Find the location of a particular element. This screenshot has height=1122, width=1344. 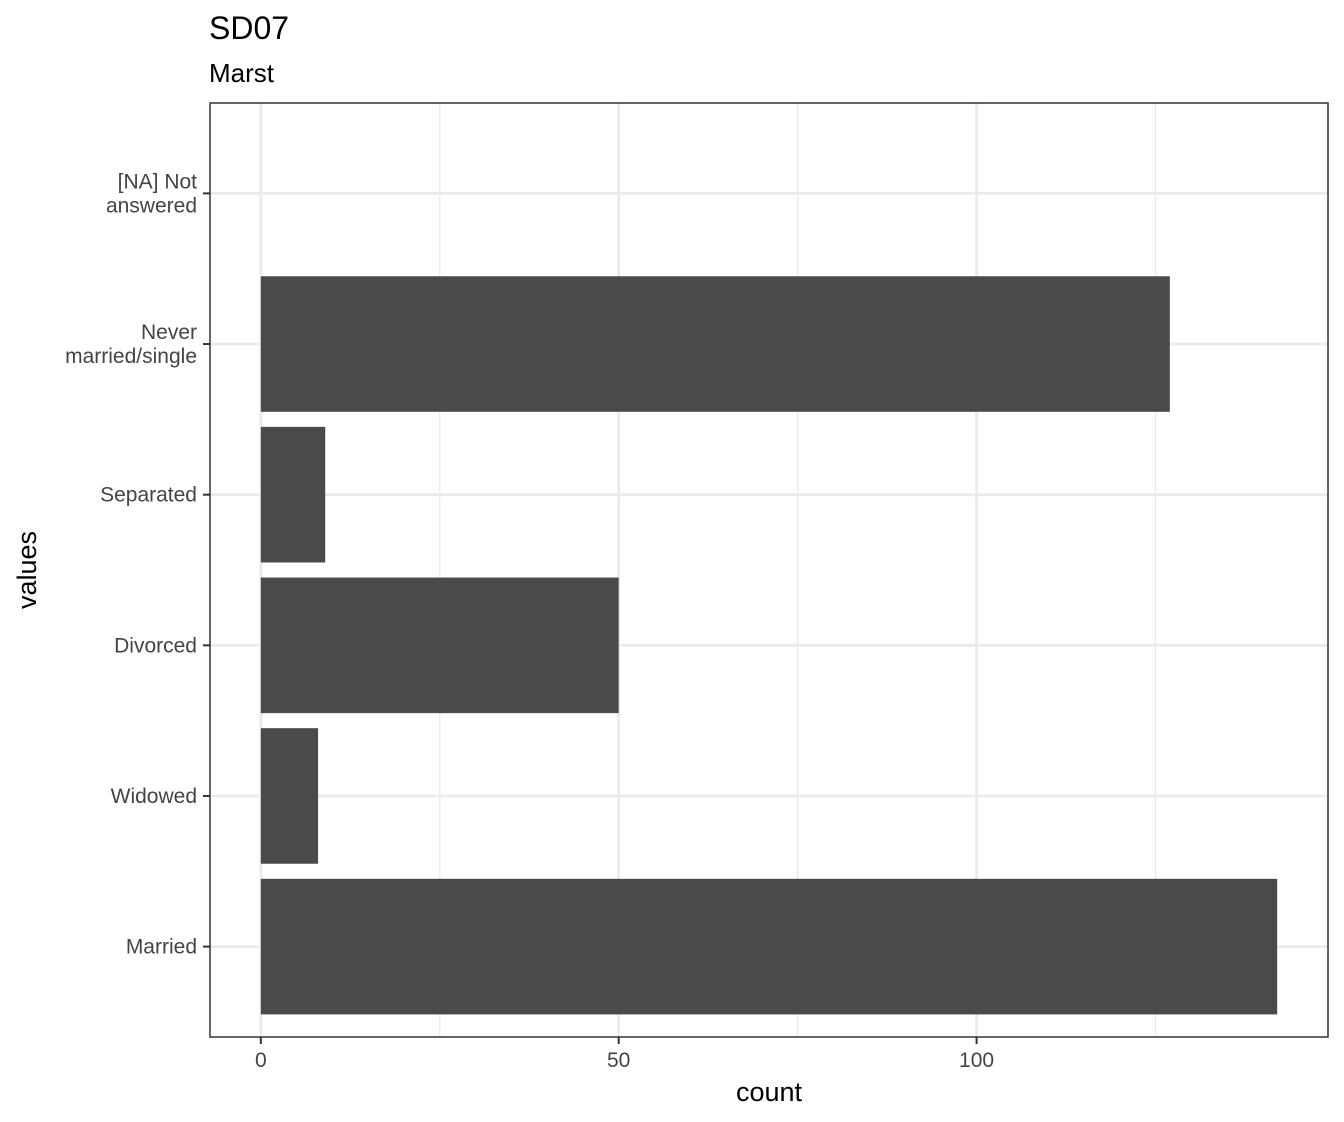

x-axis: 0 50 100 is located at coordinates (624, 1054).